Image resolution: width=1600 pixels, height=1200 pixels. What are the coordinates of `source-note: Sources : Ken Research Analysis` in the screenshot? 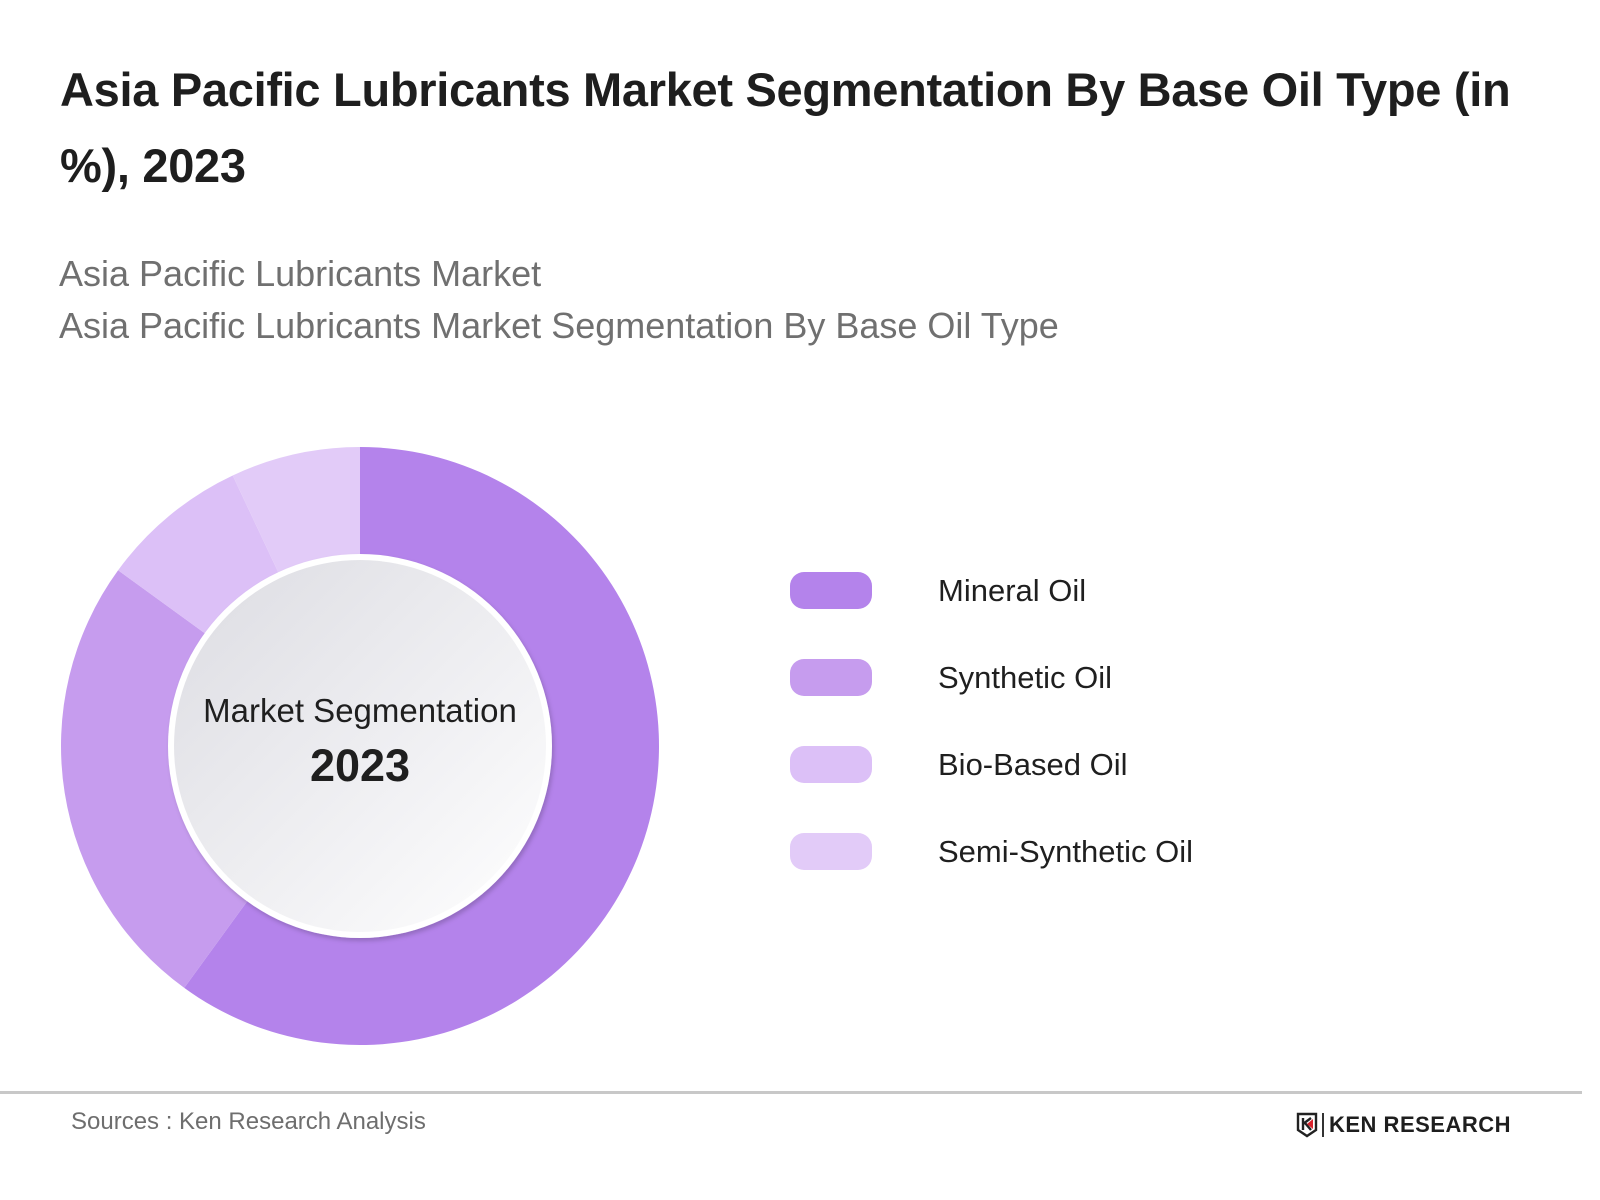 It's located at (248, 1121).